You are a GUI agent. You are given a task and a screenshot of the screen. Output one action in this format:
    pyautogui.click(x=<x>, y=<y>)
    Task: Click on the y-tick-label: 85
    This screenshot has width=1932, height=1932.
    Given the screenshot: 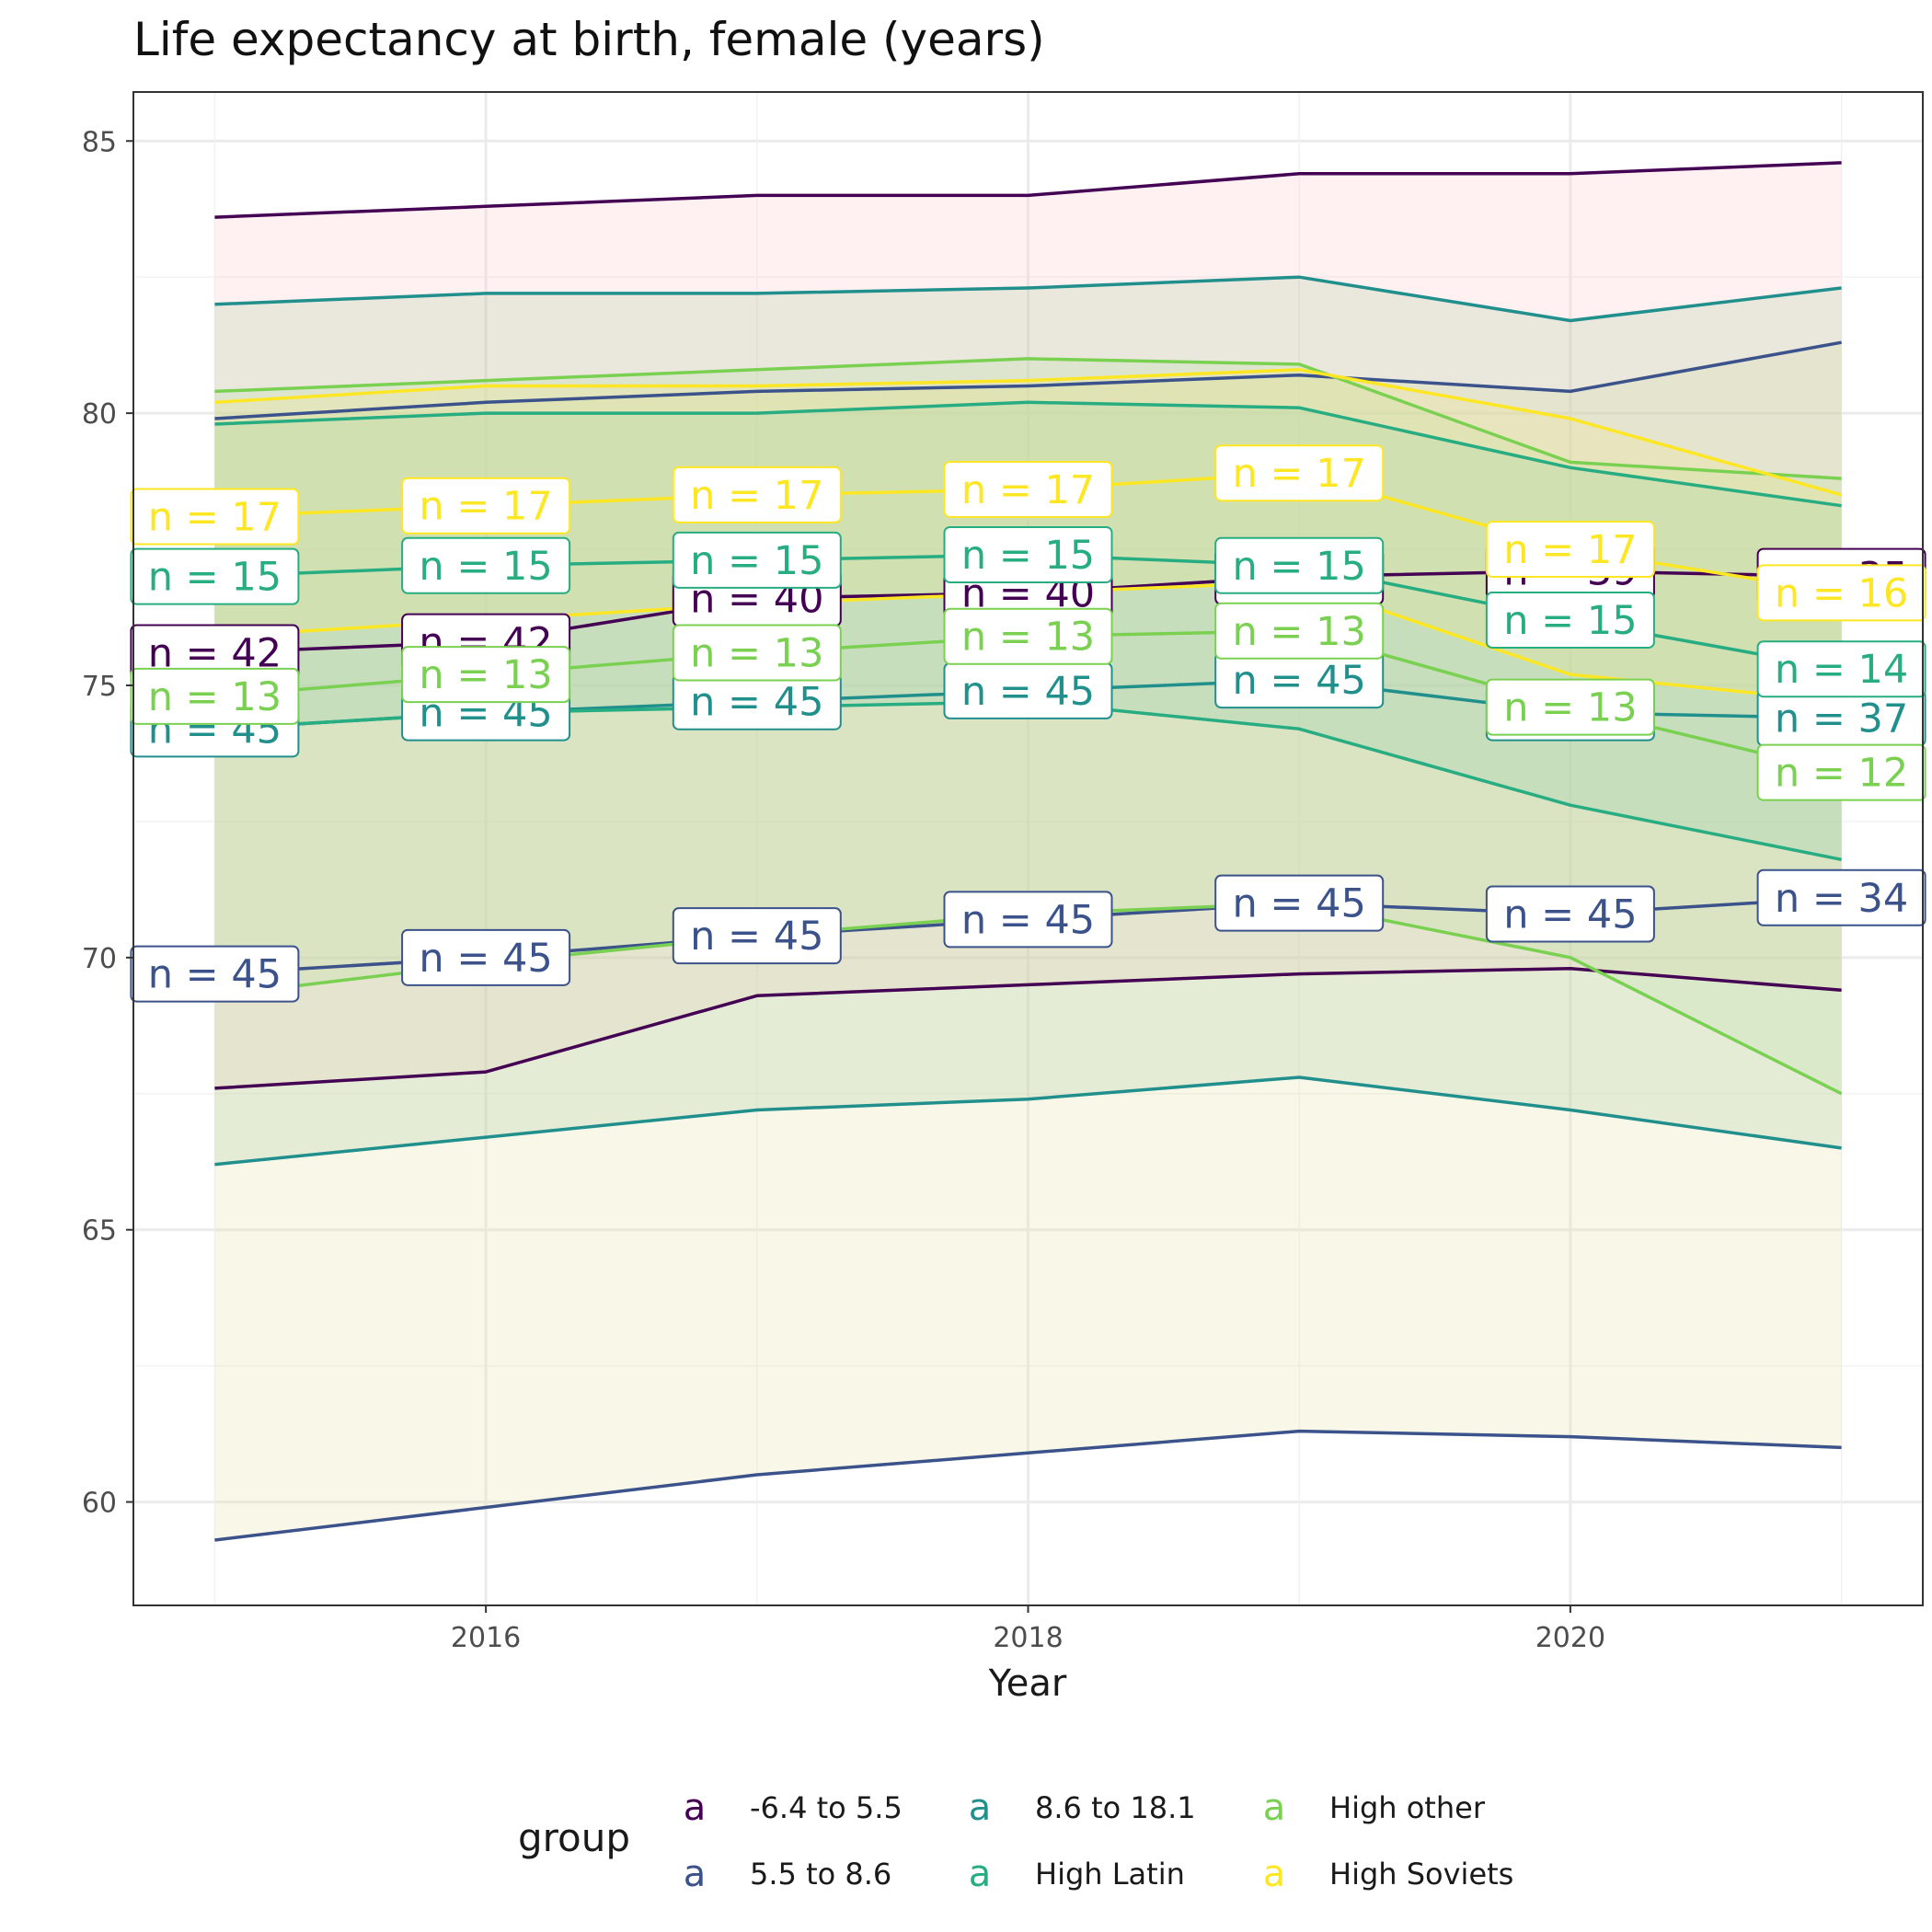 What is the action you would take?
    pyautogui.click(x=99, y=142)
    